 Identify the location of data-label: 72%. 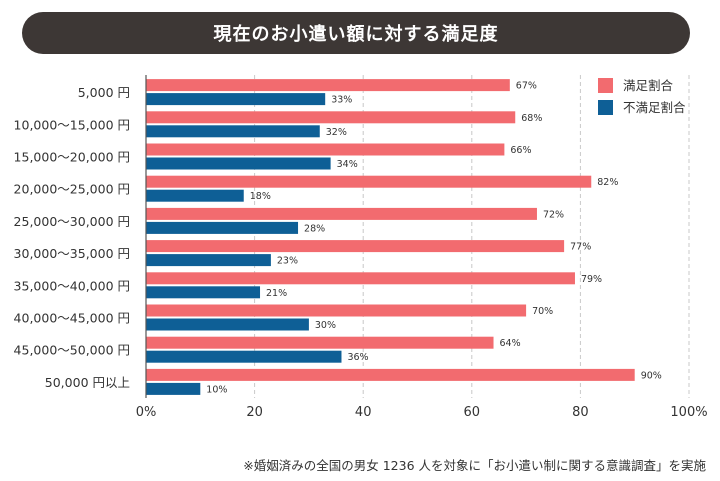
(553, 214).